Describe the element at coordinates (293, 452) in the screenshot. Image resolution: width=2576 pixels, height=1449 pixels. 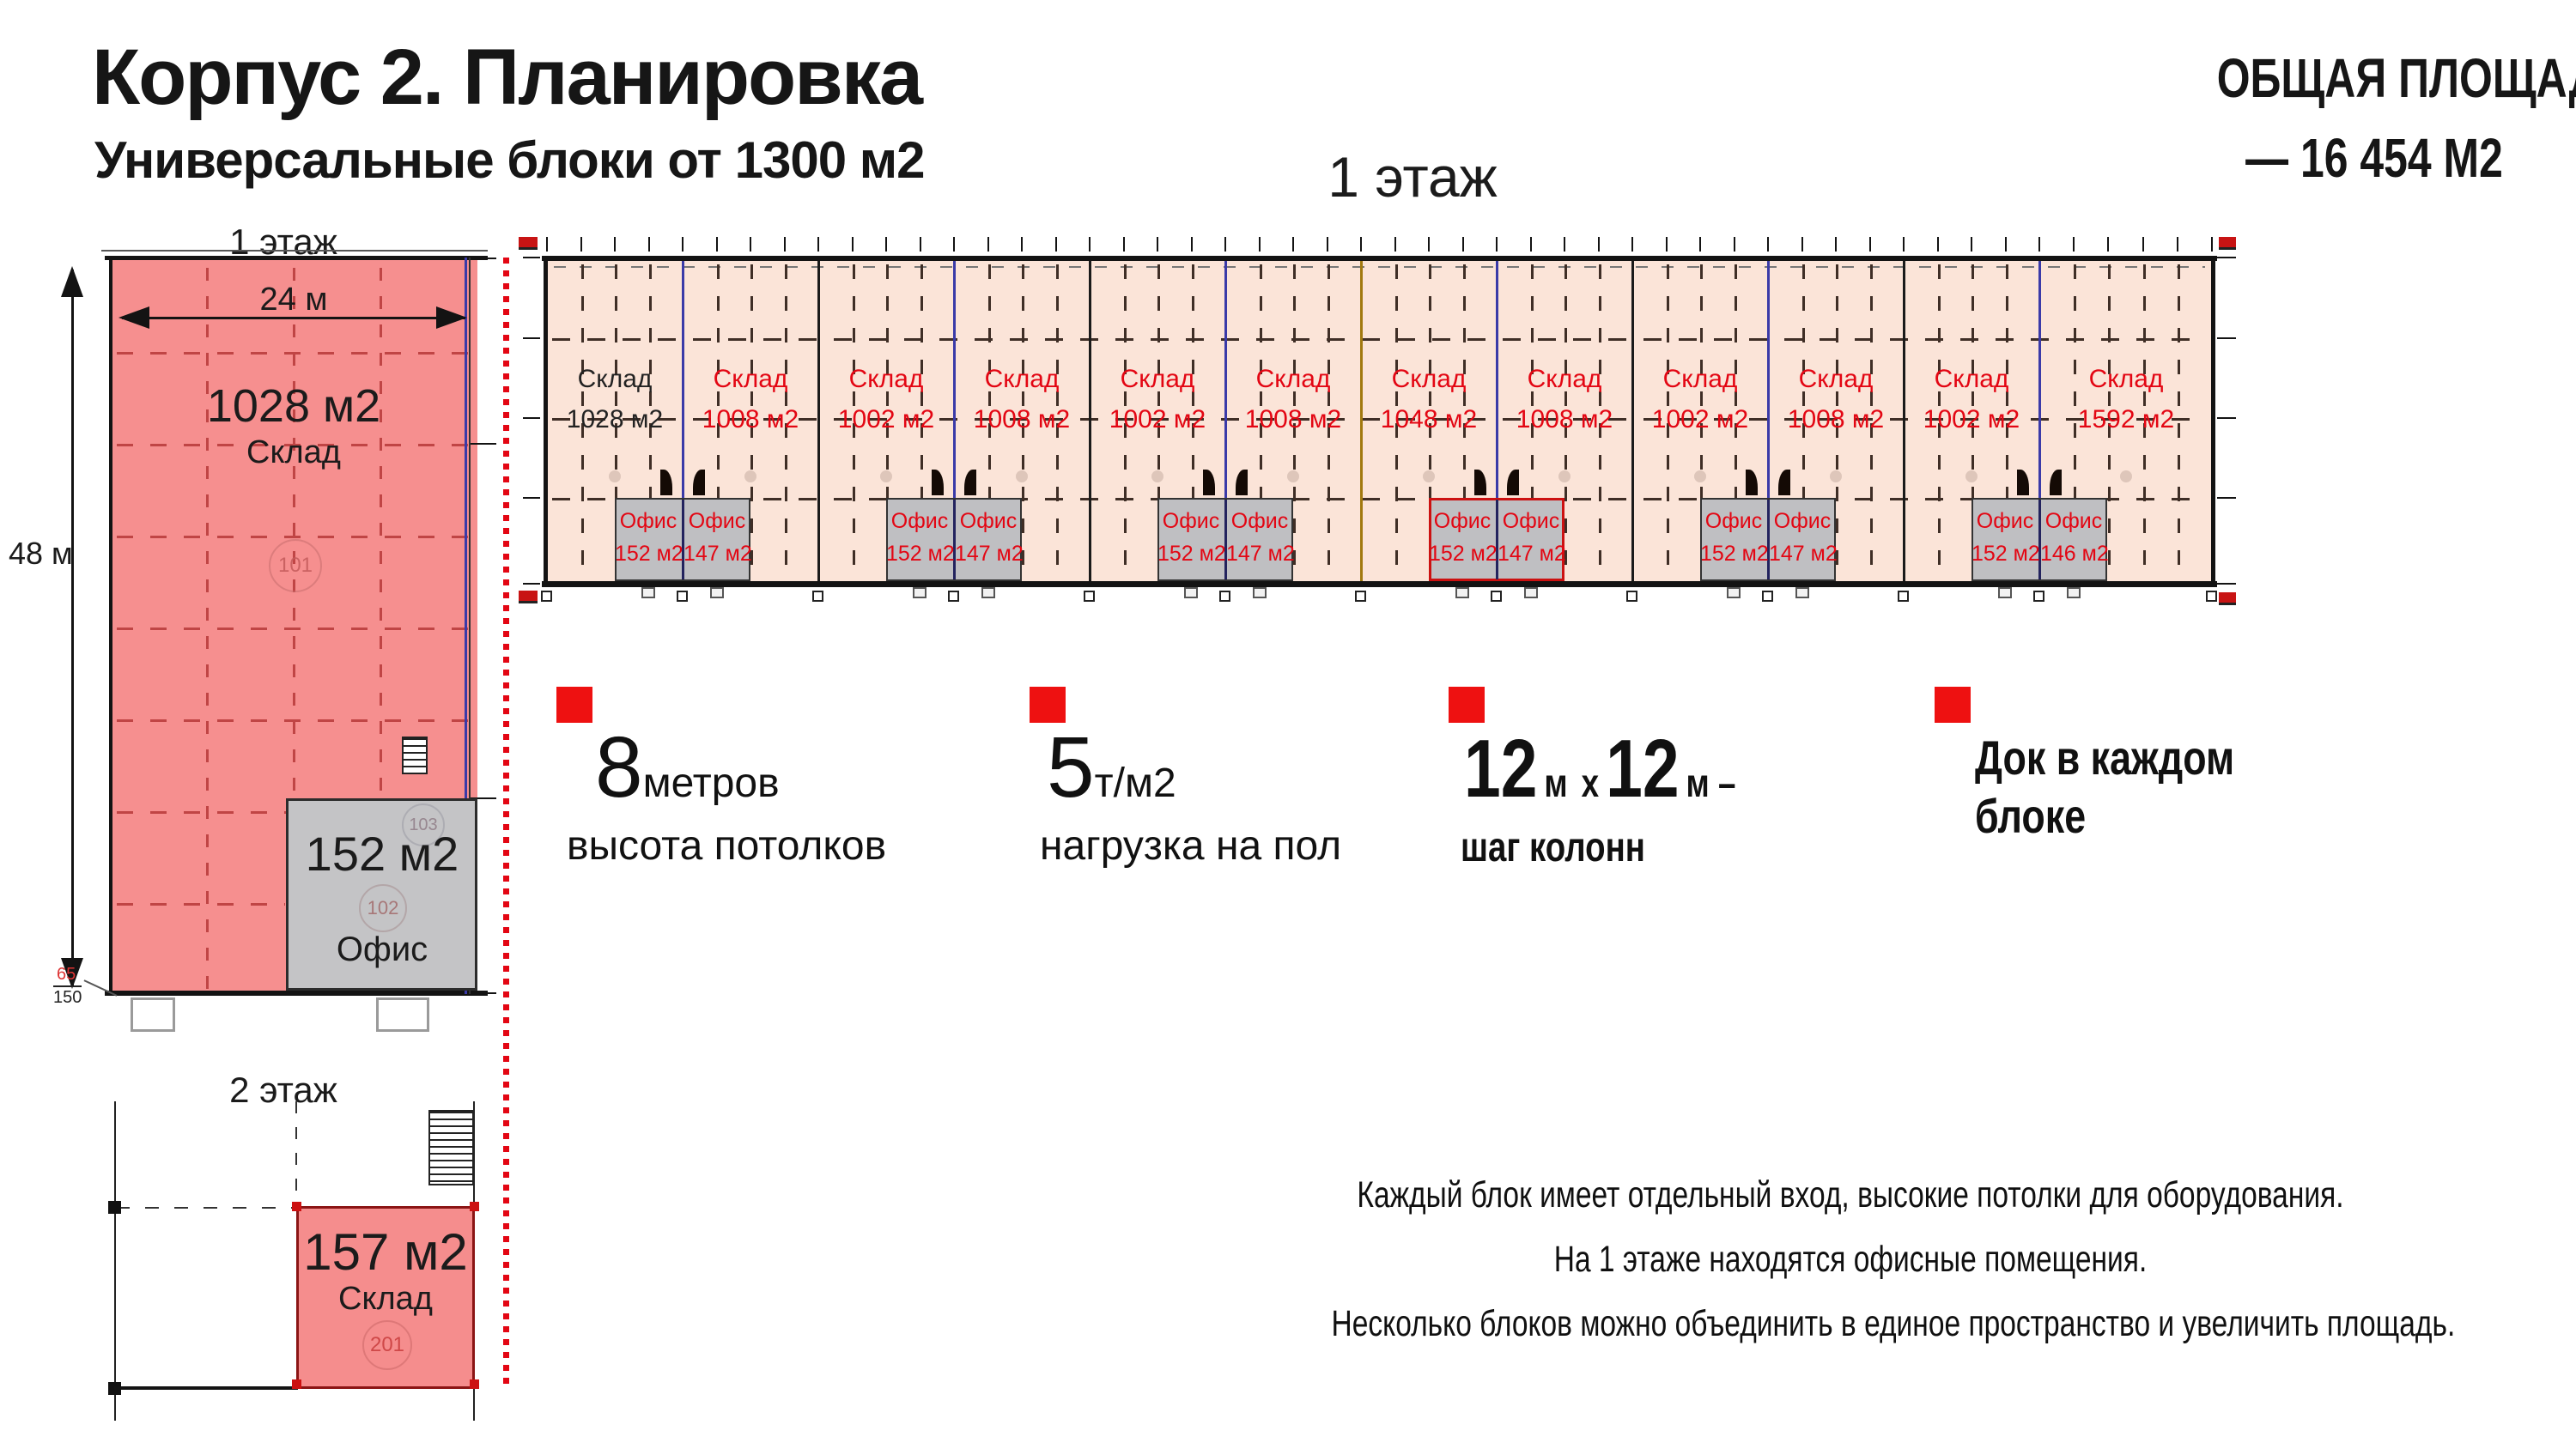
I see `left-warehouse-label: Склад` at that location.